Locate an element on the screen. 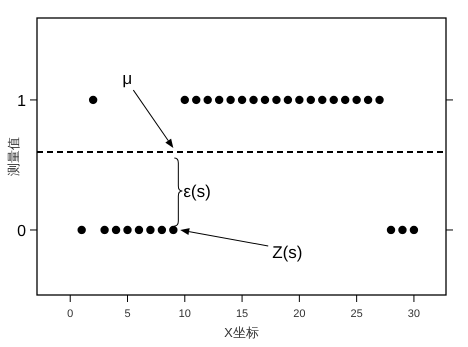  y-tick-label: 1 is located at coordinates (21, 101).